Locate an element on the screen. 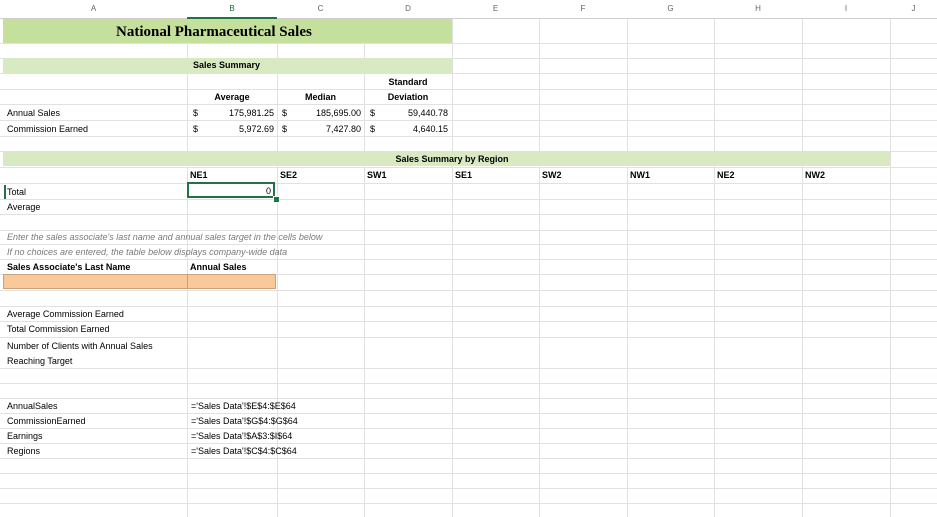 This screenshot has width=937, height=517. column-header-i: I is located at coordinates (846, 9).